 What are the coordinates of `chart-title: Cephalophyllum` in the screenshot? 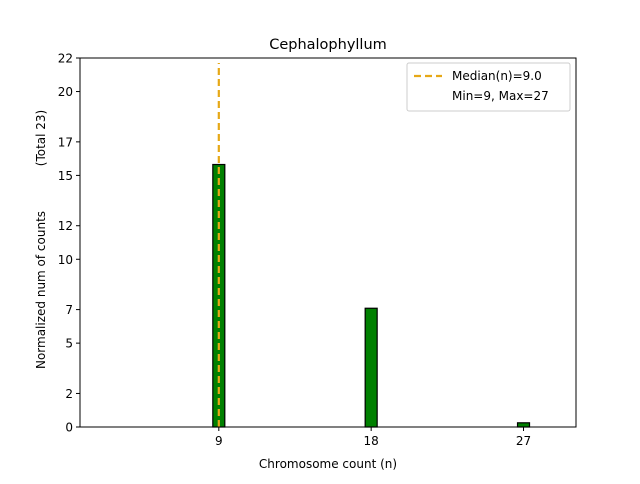 It's located at (328, 45).